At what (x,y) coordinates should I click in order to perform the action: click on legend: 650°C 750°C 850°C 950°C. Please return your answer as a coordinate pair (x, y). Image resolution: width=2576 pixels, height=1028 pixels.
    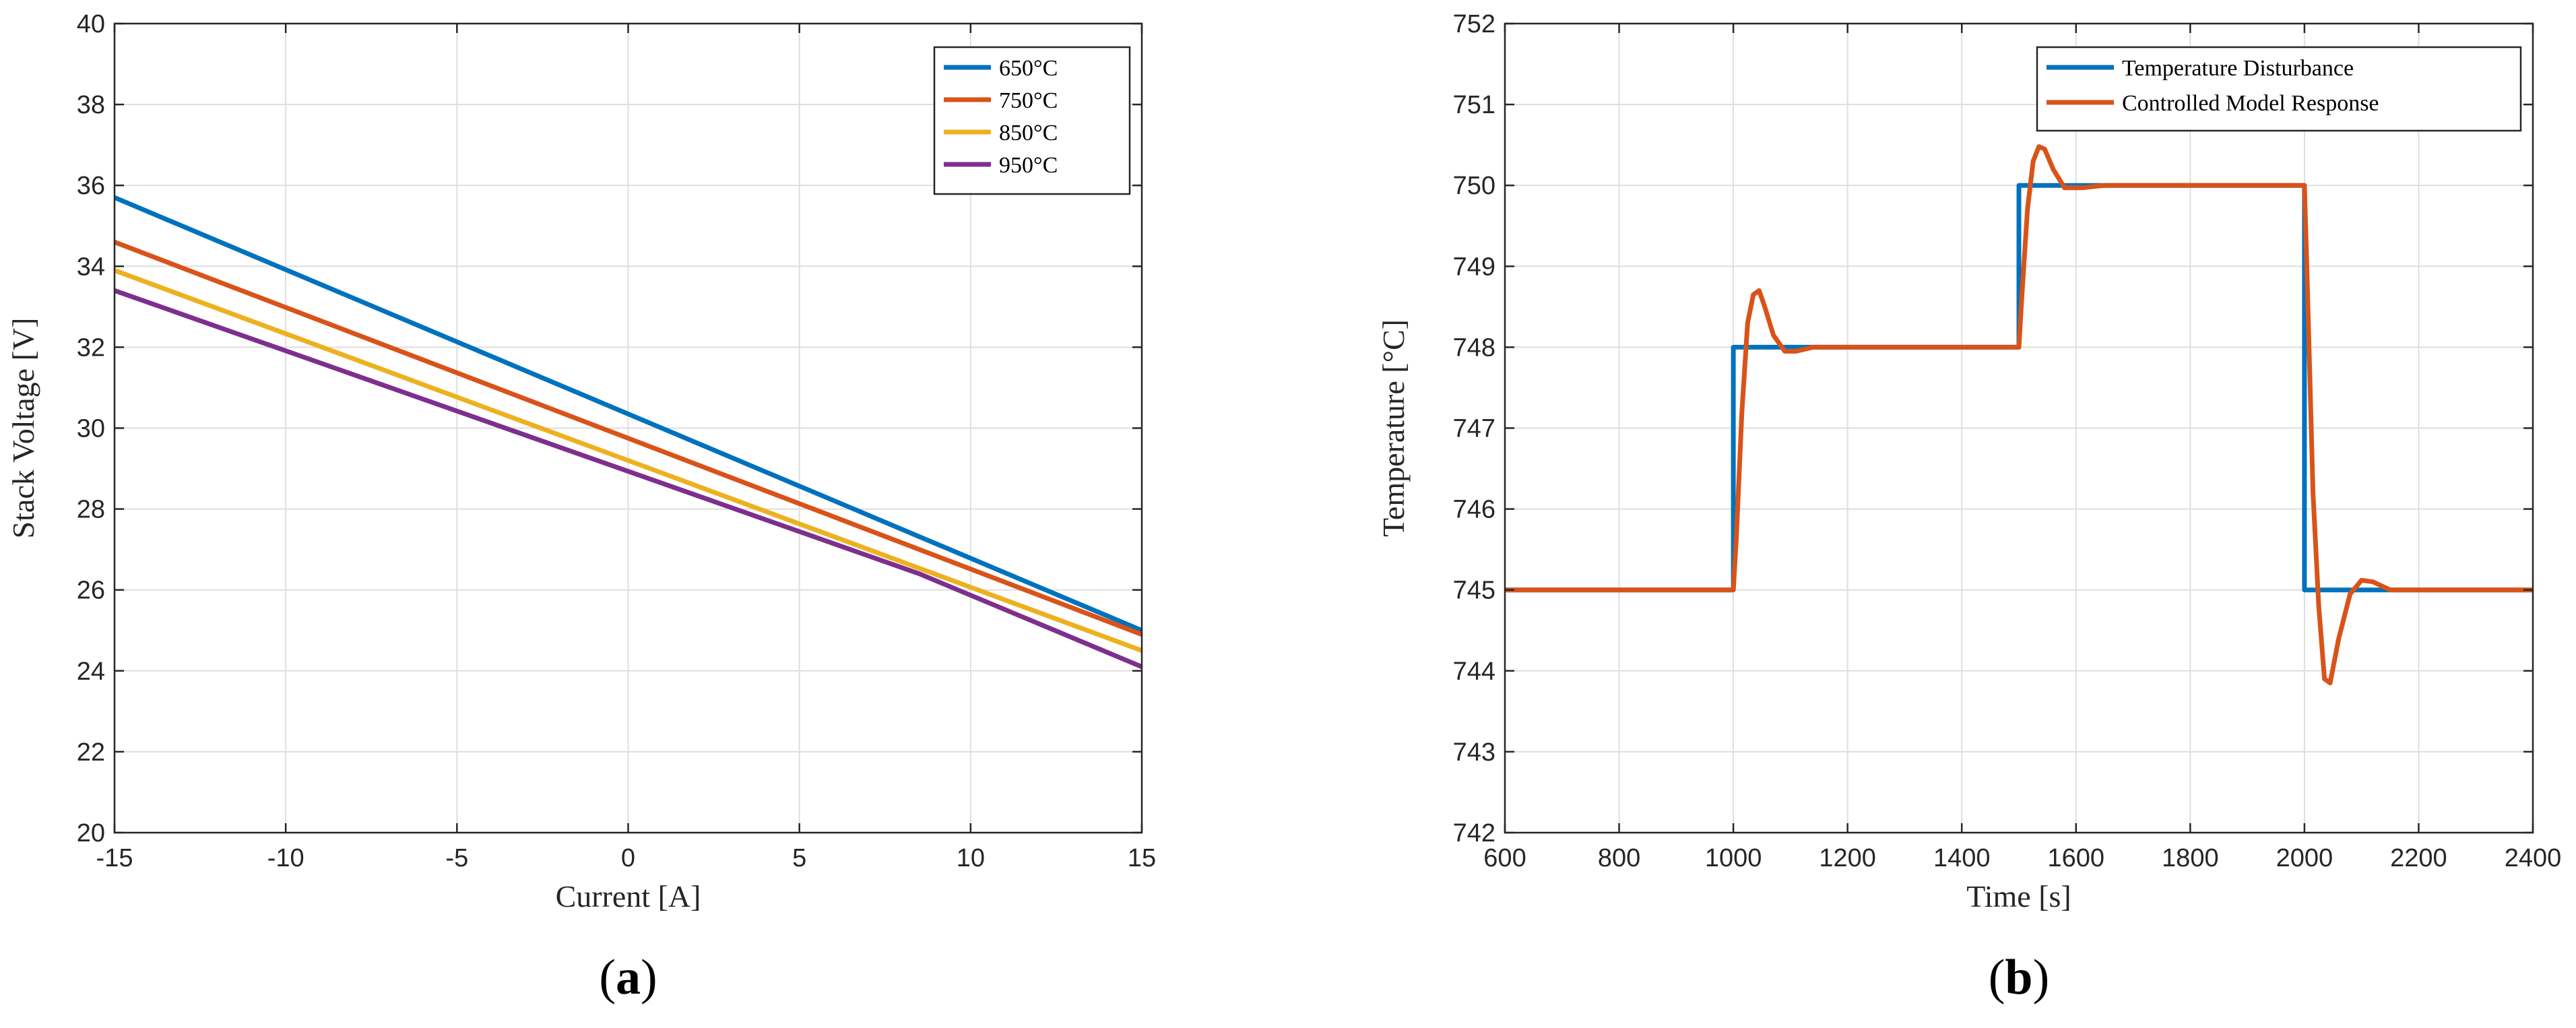
    Looking at the image, I should click on (1032, 121).